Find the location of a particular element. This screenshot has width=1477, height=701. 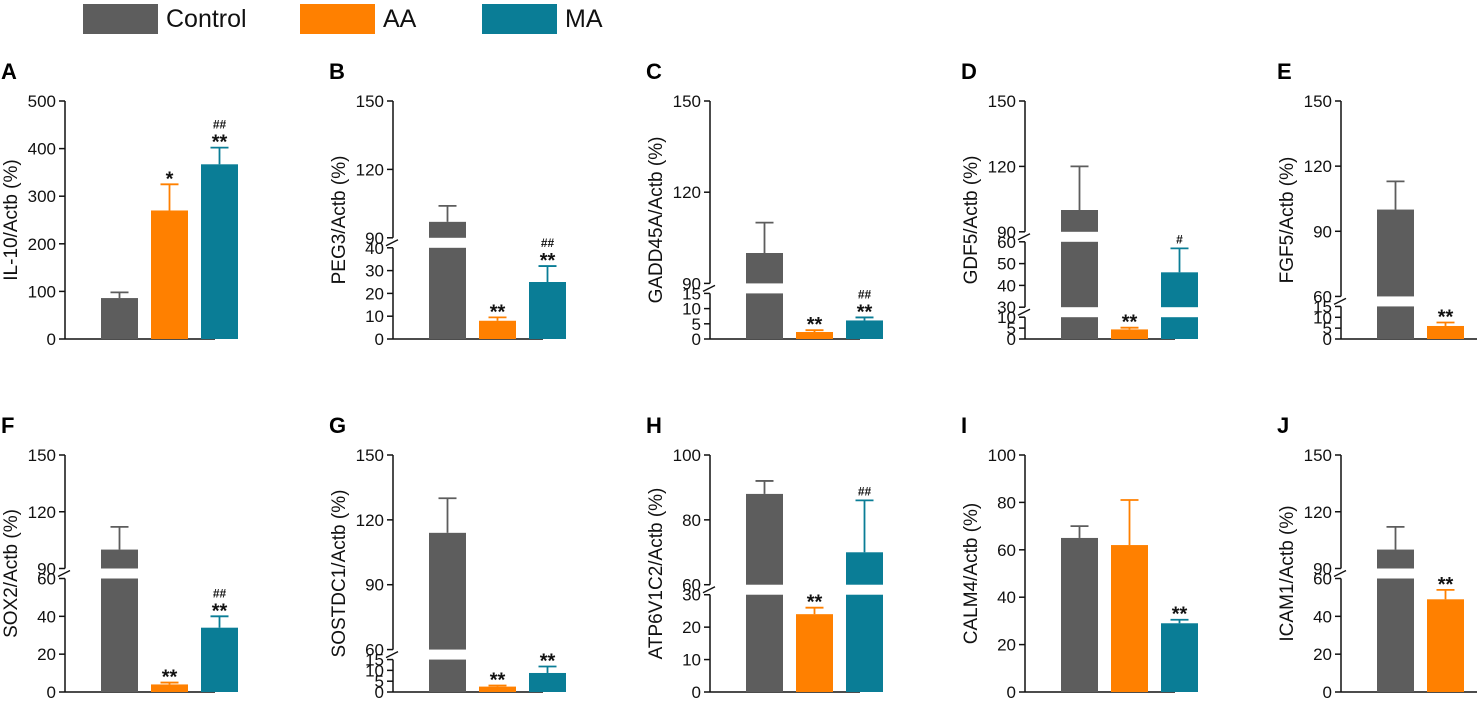

y-tick-label: 5 is located at coordinates (1011, 328).